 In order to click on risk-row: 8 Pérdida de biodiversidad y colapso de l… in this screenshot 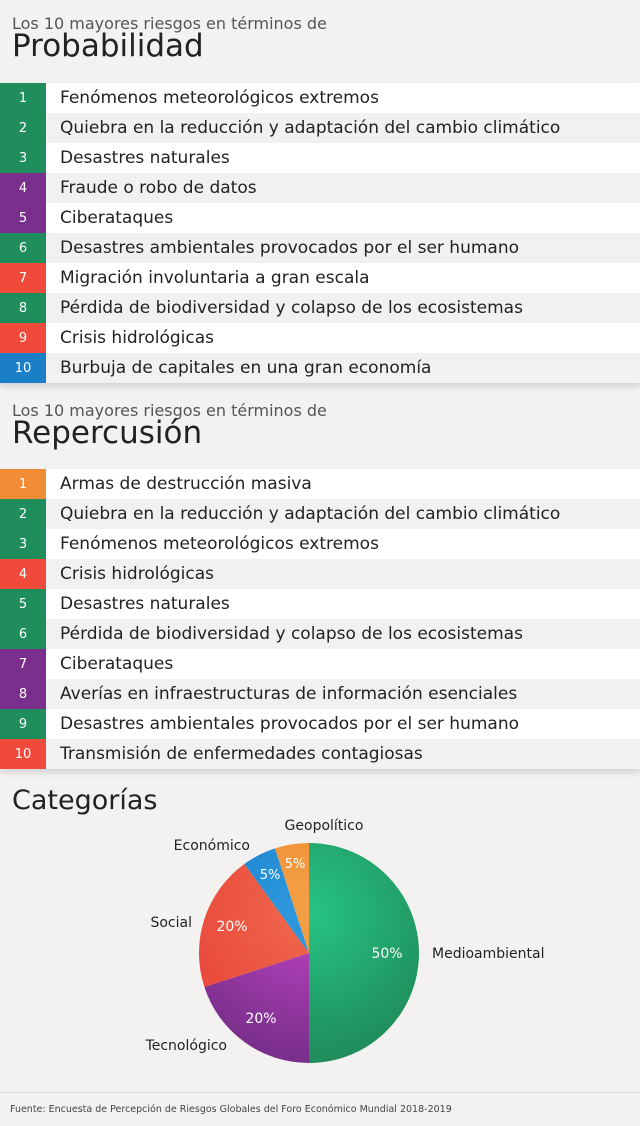, I will do `click(320, 308)`.